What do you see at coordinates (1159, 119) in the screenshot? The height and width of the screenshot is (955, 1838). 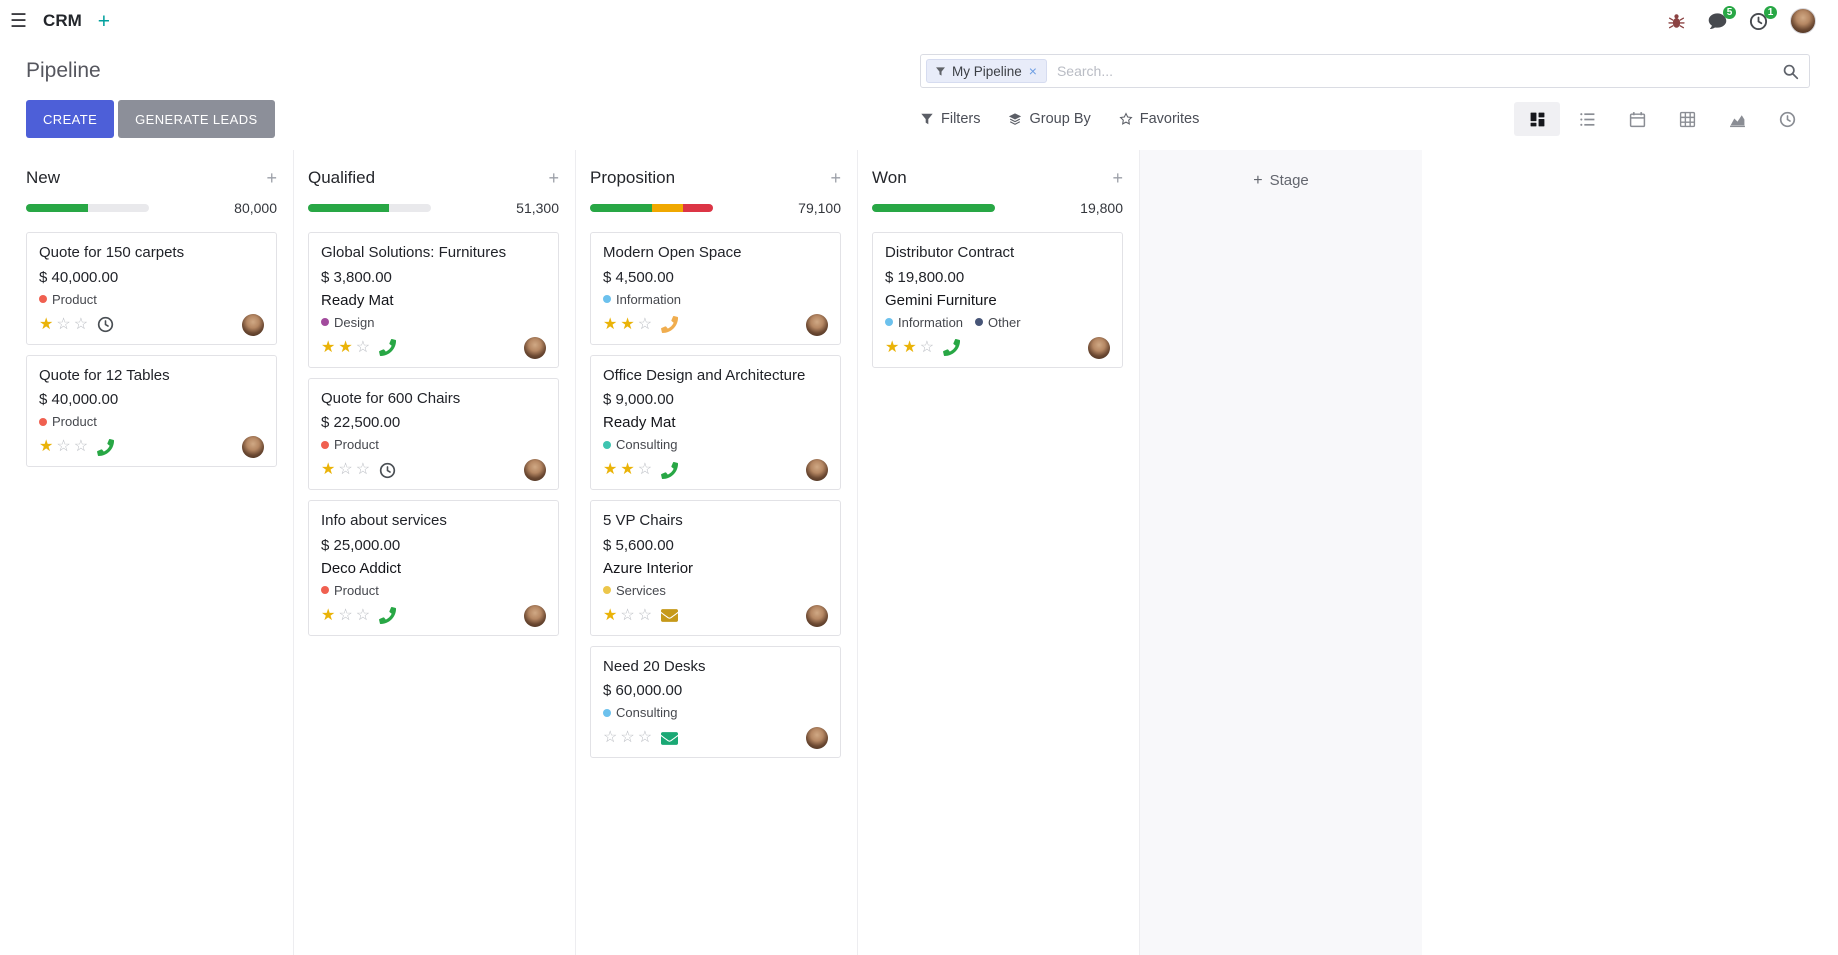 I see `favorites-button: Favorites` at bounding box center [1159, 119].